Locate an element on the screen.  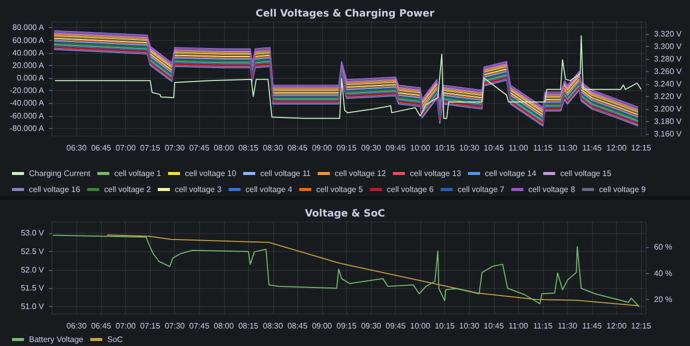
legend-label: Charging Current is located at coordinates (60, 173).